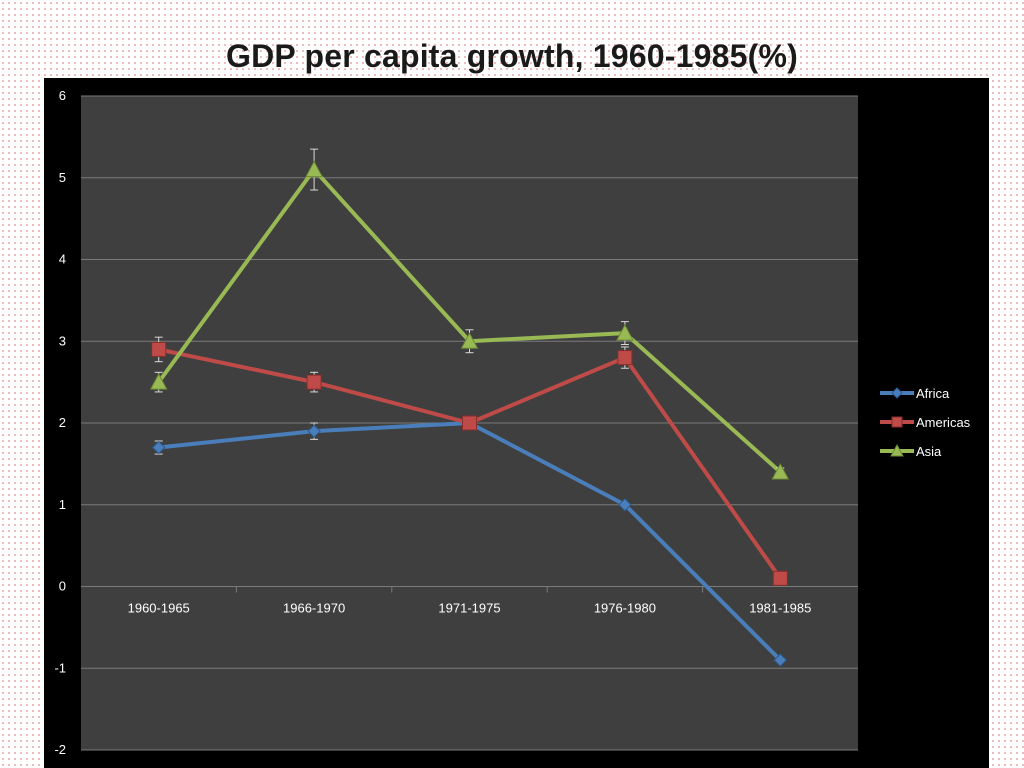 This screenshot has width=1024, height=768. I want to click on legend-label: Americas, so click(943, 422).